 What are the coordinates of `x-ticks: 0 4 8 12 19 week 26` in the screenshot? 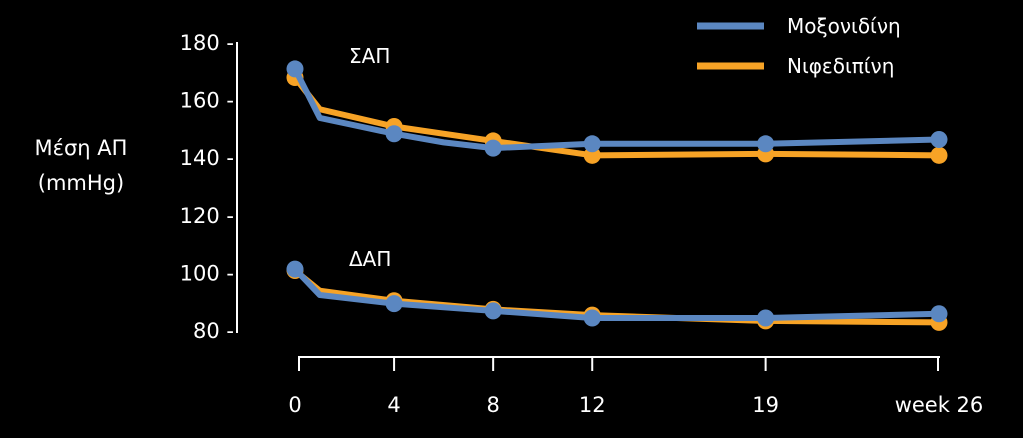 It's located at (635, 387).